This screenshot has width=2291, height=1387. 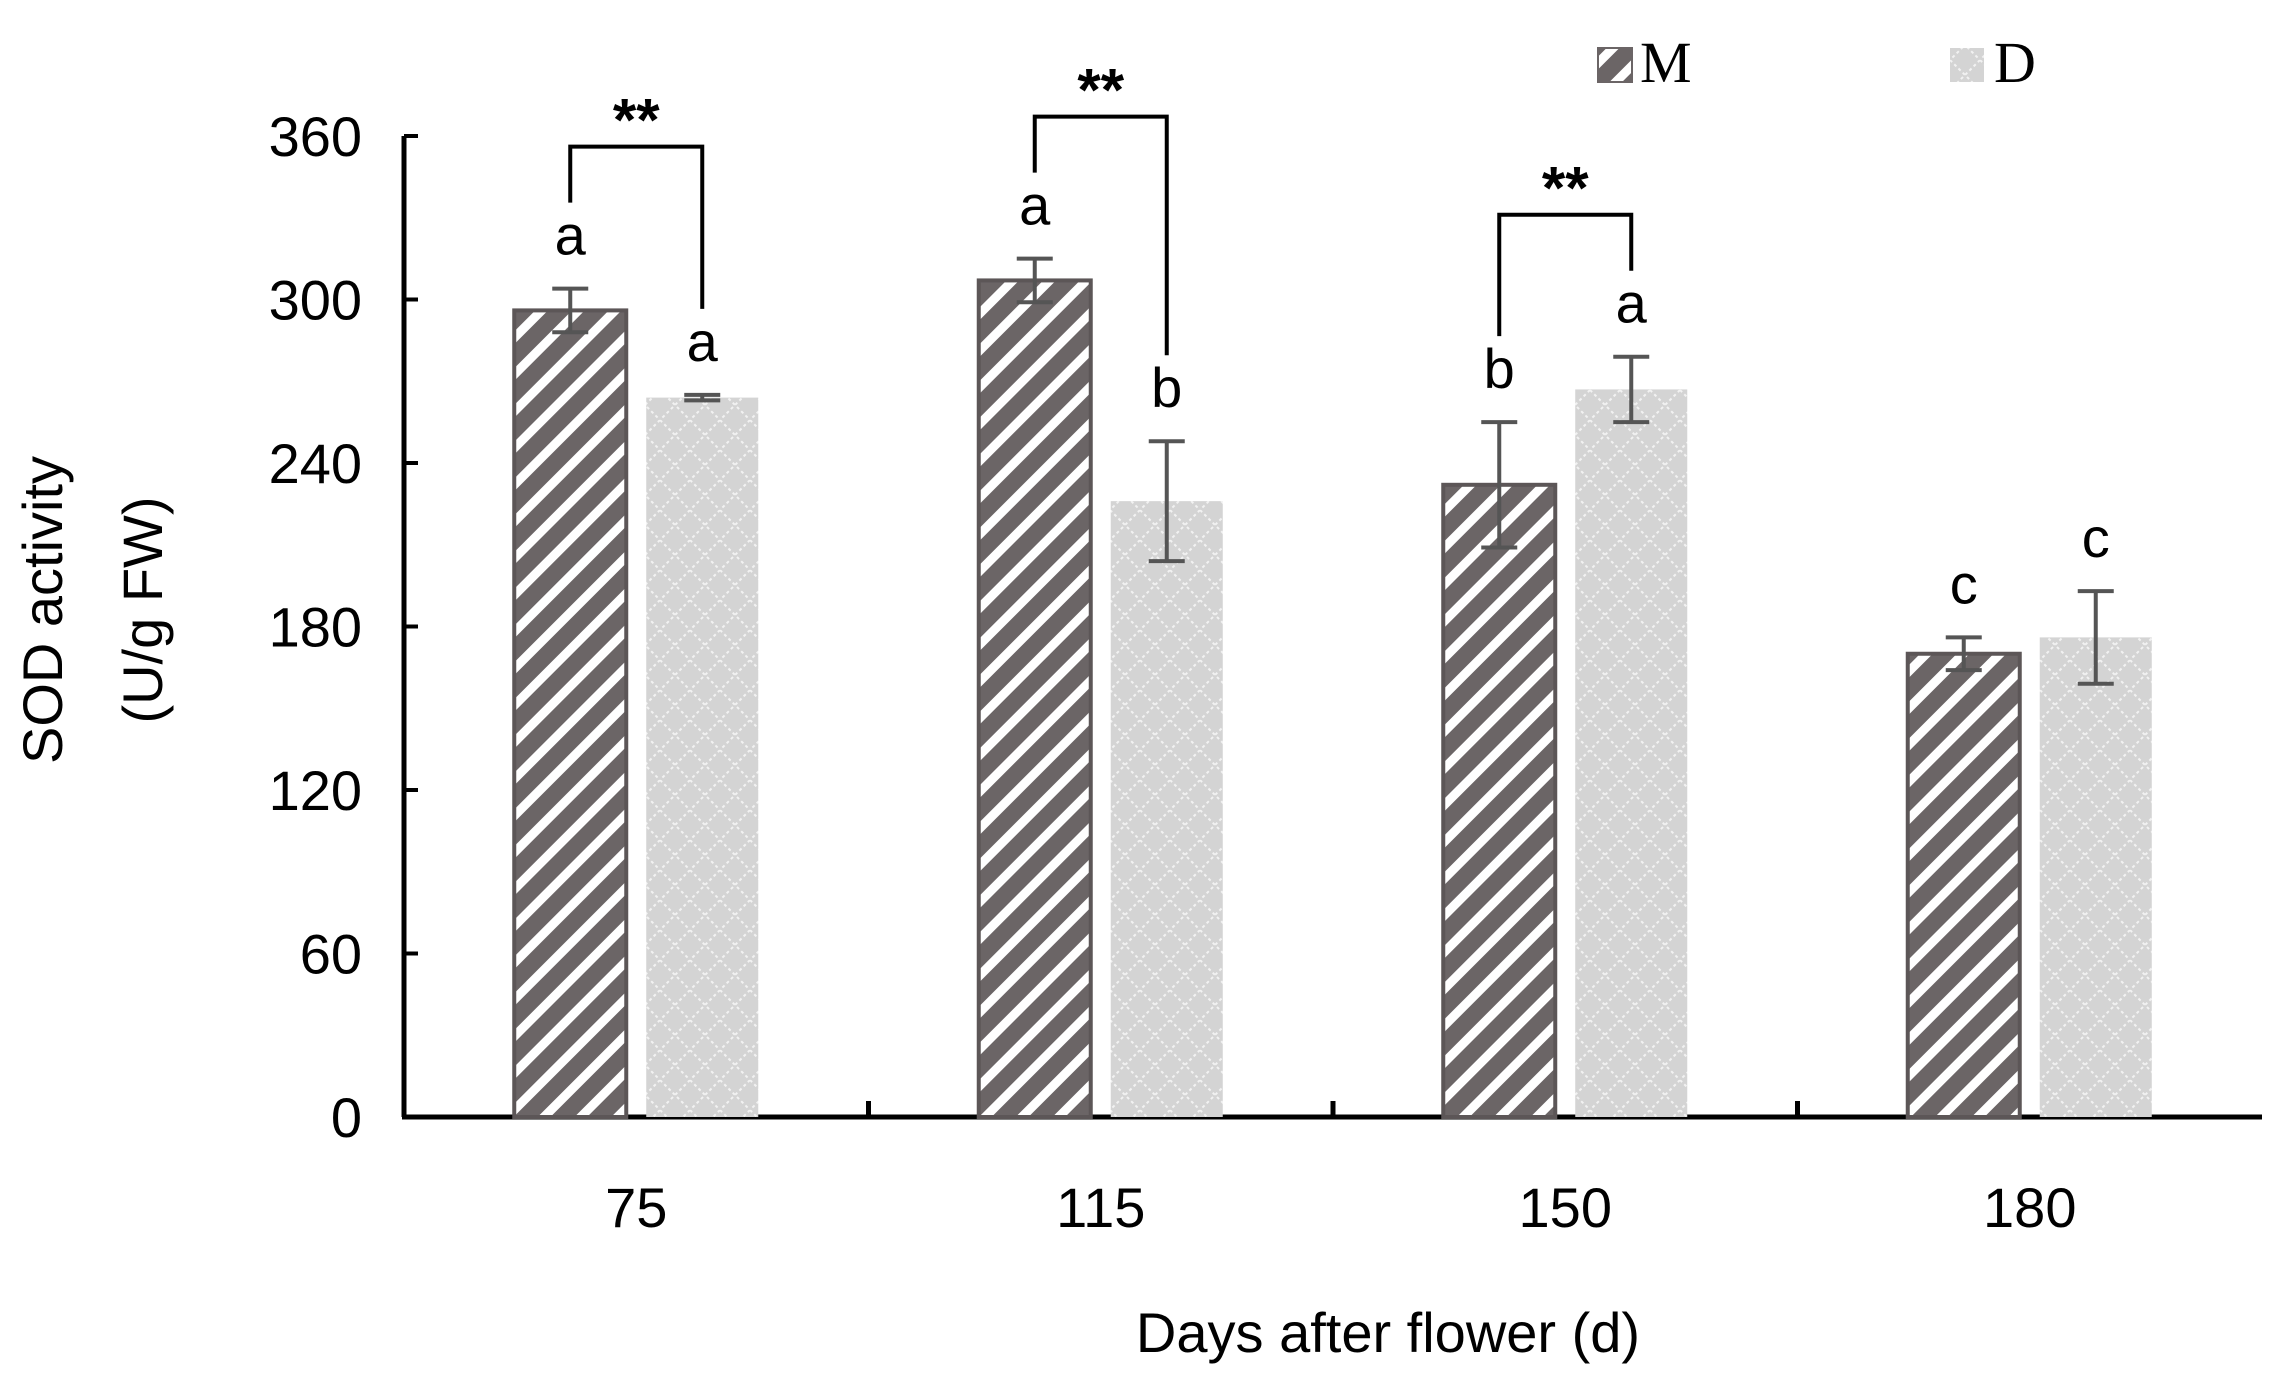 What do you see at coordinates (636, 1207) in the screenshot?
I see `x-tick-label: 75` at bounding box center [636, 1207].